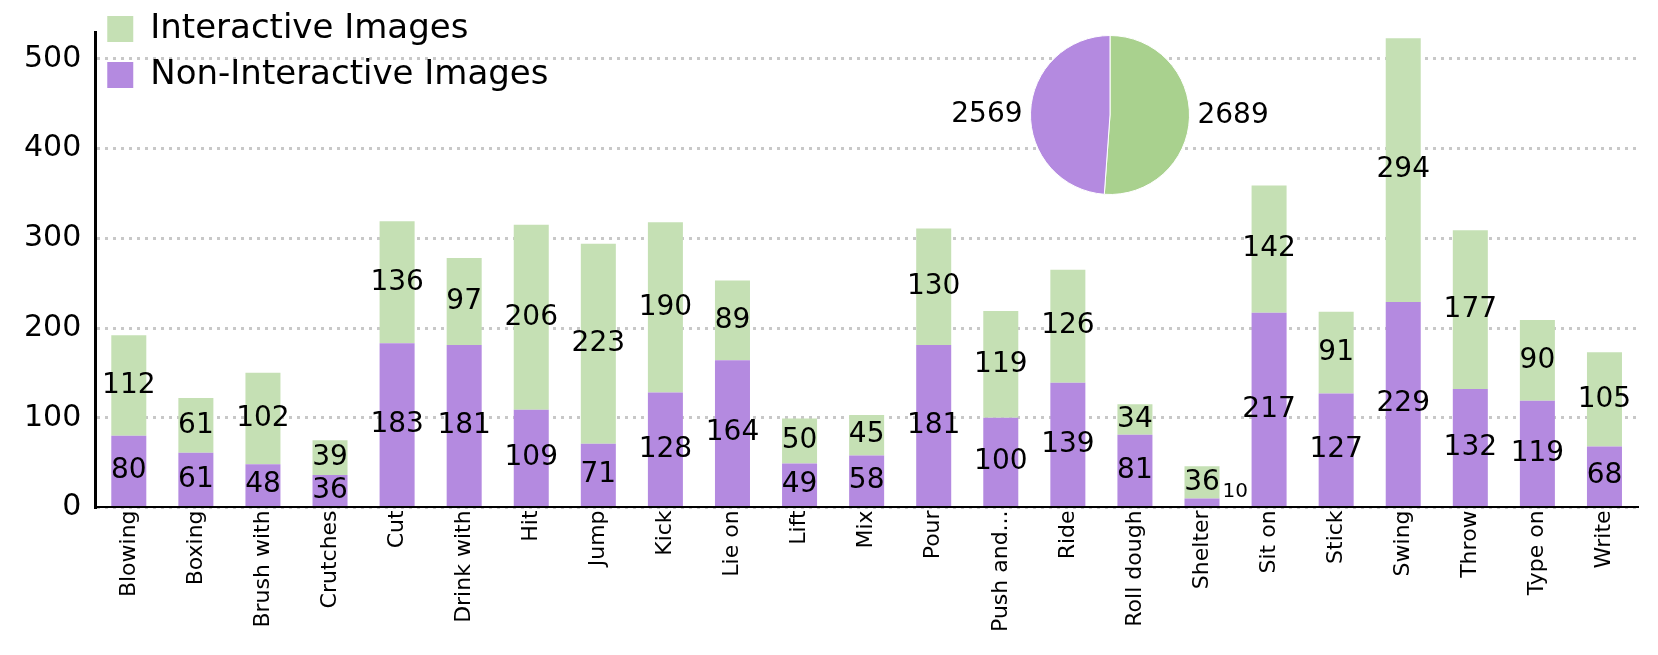 This screenshot has height=655, width=1658. What do you see at coordinates (1403, 402) in the screenshot?
I see `data-label: 229` at bounding box center [1403, 402].